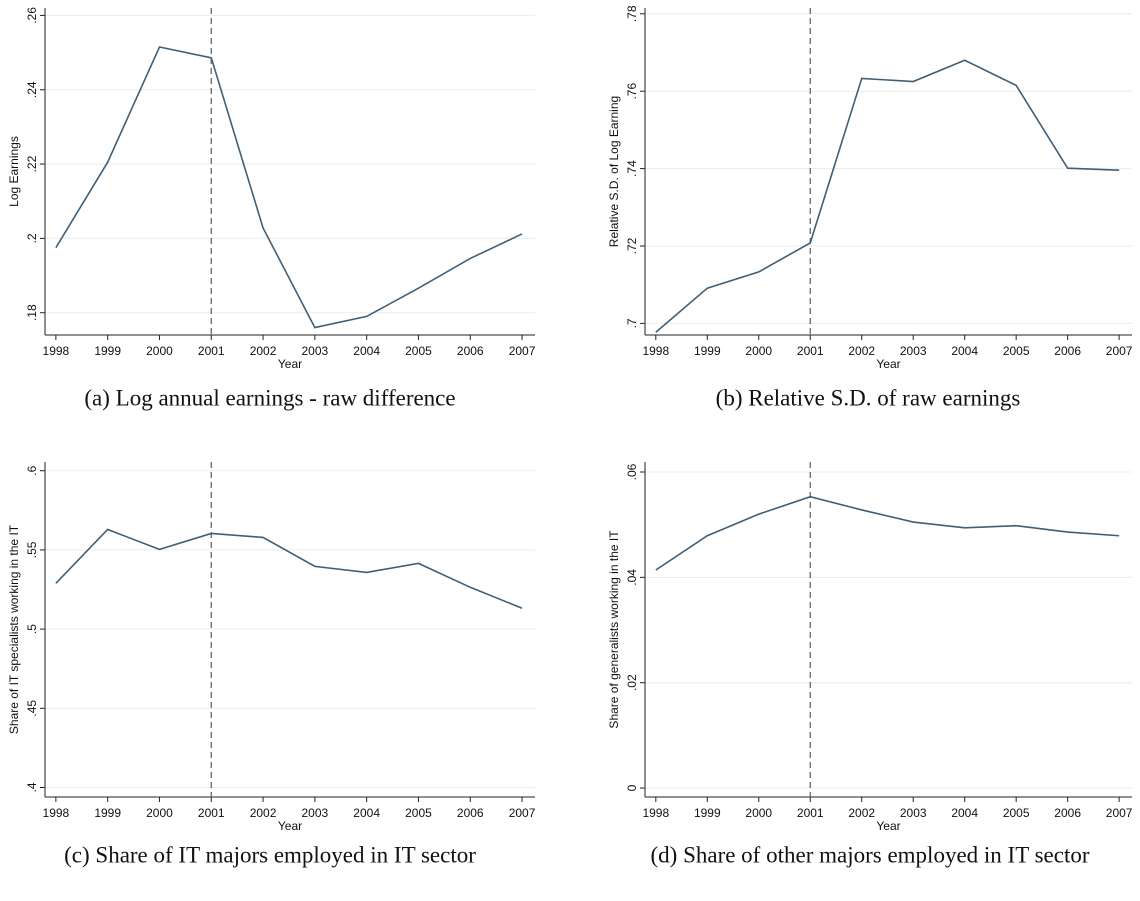 The width and height of the screenshot is (1140, 901). What do you see at coordinates (32, 549) in the screenshot?
I see `y-tick-label: .55` at bounding box center [32, 549].